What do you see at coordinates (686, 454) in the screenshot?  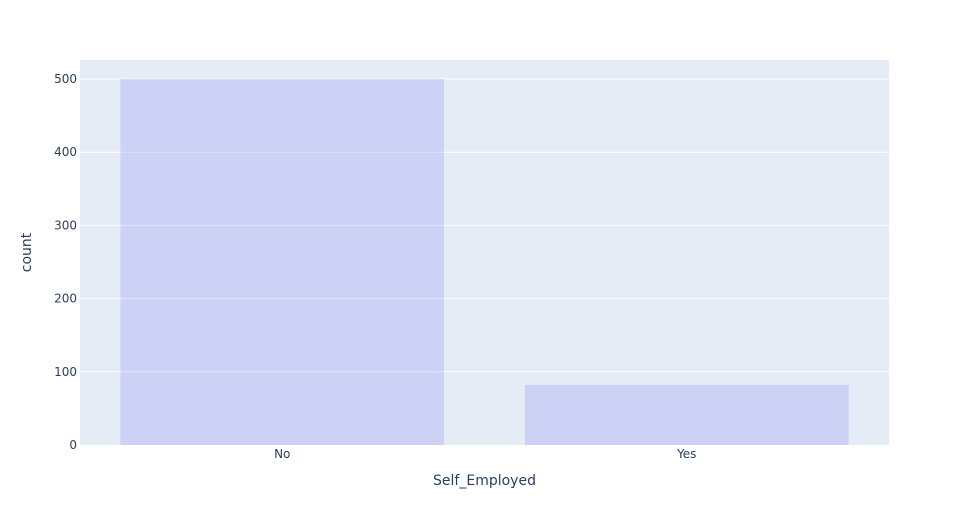 I see `x-tick-label: Yes` at bounding box center [686, 454].